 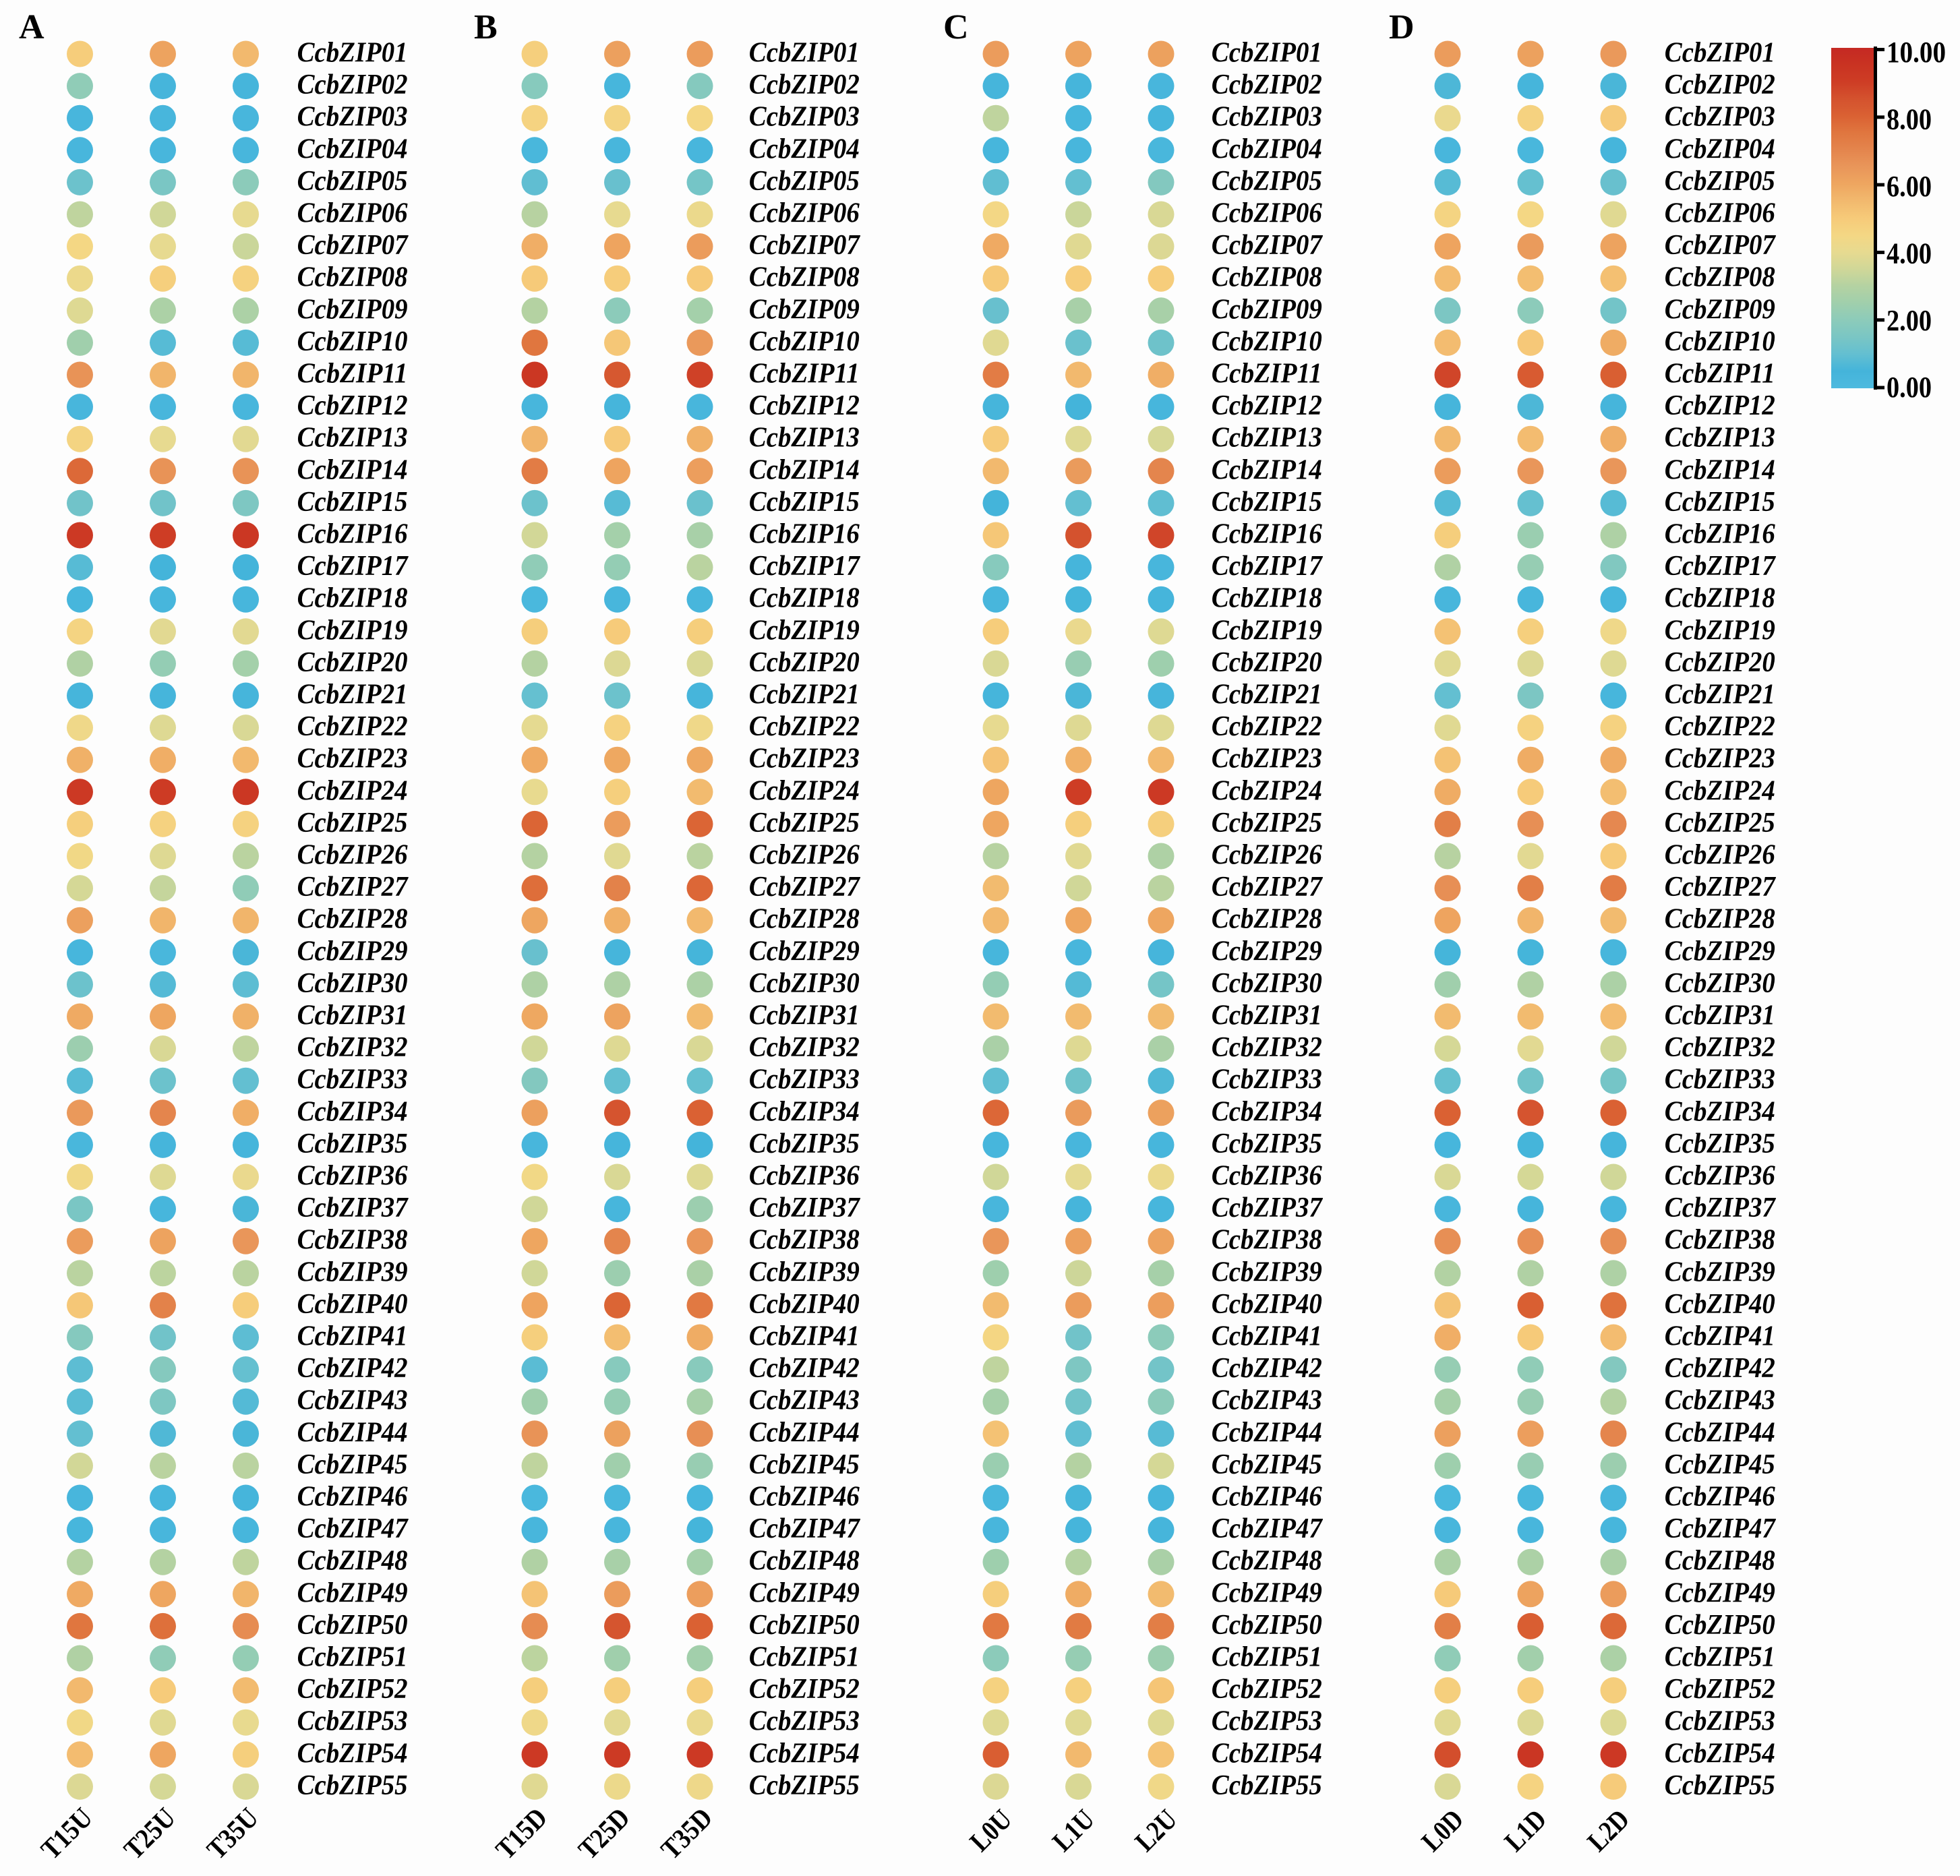 What do you see at coordinates (956, 27) in the screenshot?
I see `svg-text: C` at bounding box center [956, 27].